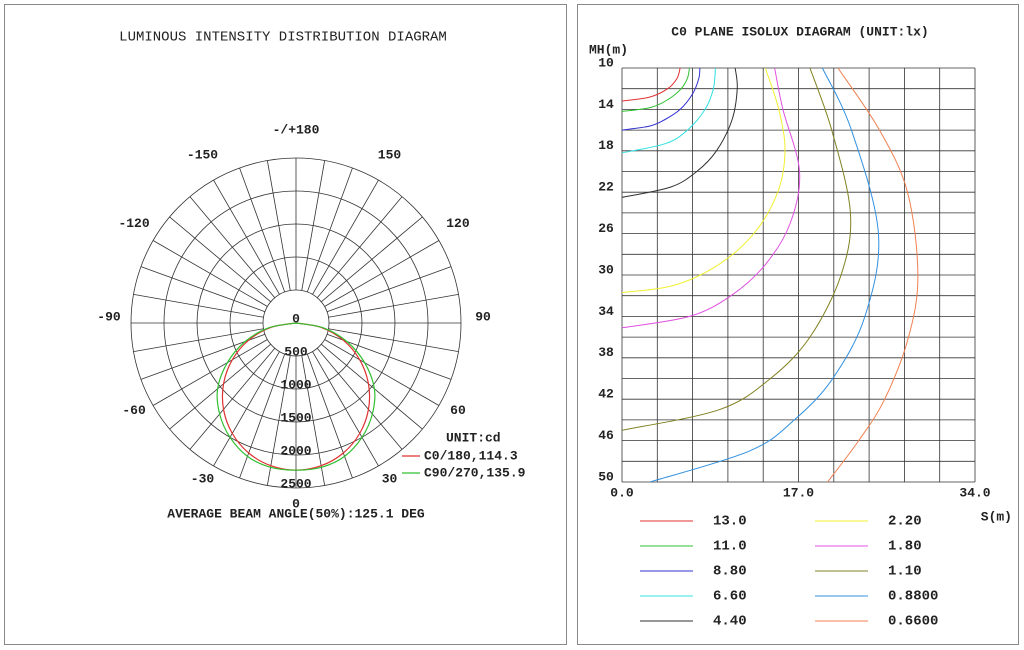 The image size is (1024, 650). I want to click on unit-label: UNIT:cd, so click(473, 437).